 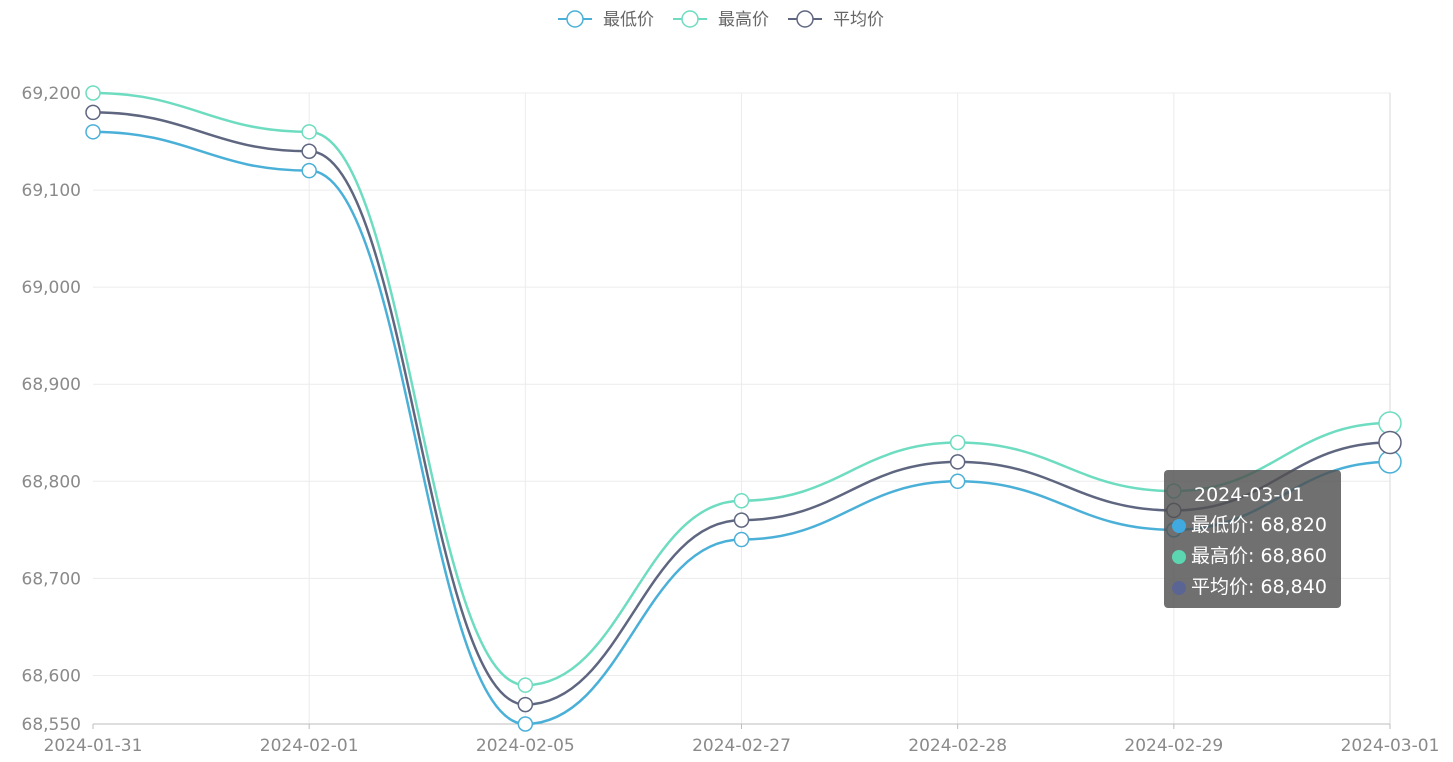 I want to click on tooltip-row-high: 最高价: 68,860, so click(x=1256, y=556).